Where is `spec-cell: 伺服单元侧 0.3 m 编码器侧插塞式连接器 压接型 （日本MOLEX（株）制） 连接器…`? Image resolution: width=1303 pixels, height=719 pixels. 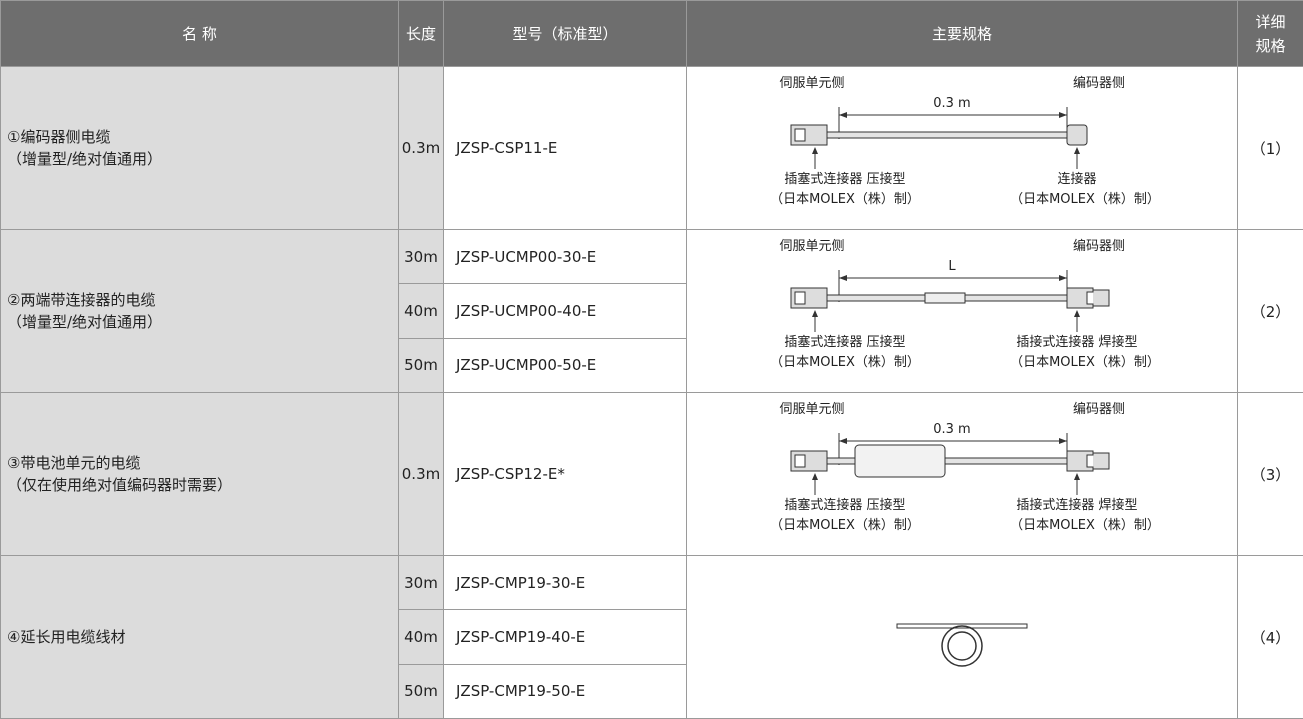
spec-cell: 伺服单元侧 0.3 m 编码器侧插塞式连接器 压接型 （日本MOLEX（株）制） 连接器… is located at coordinates (962, 148).